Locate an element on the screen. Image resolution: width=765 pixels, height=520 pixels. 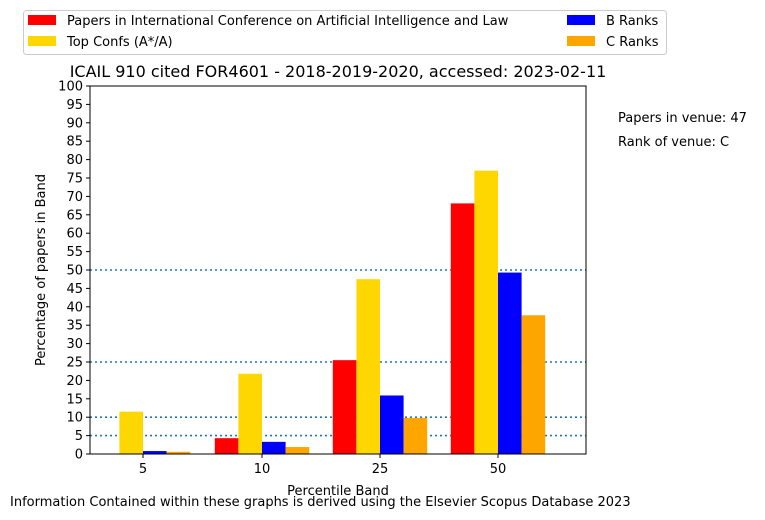
legend-frame is located at coordinates (345, 32).